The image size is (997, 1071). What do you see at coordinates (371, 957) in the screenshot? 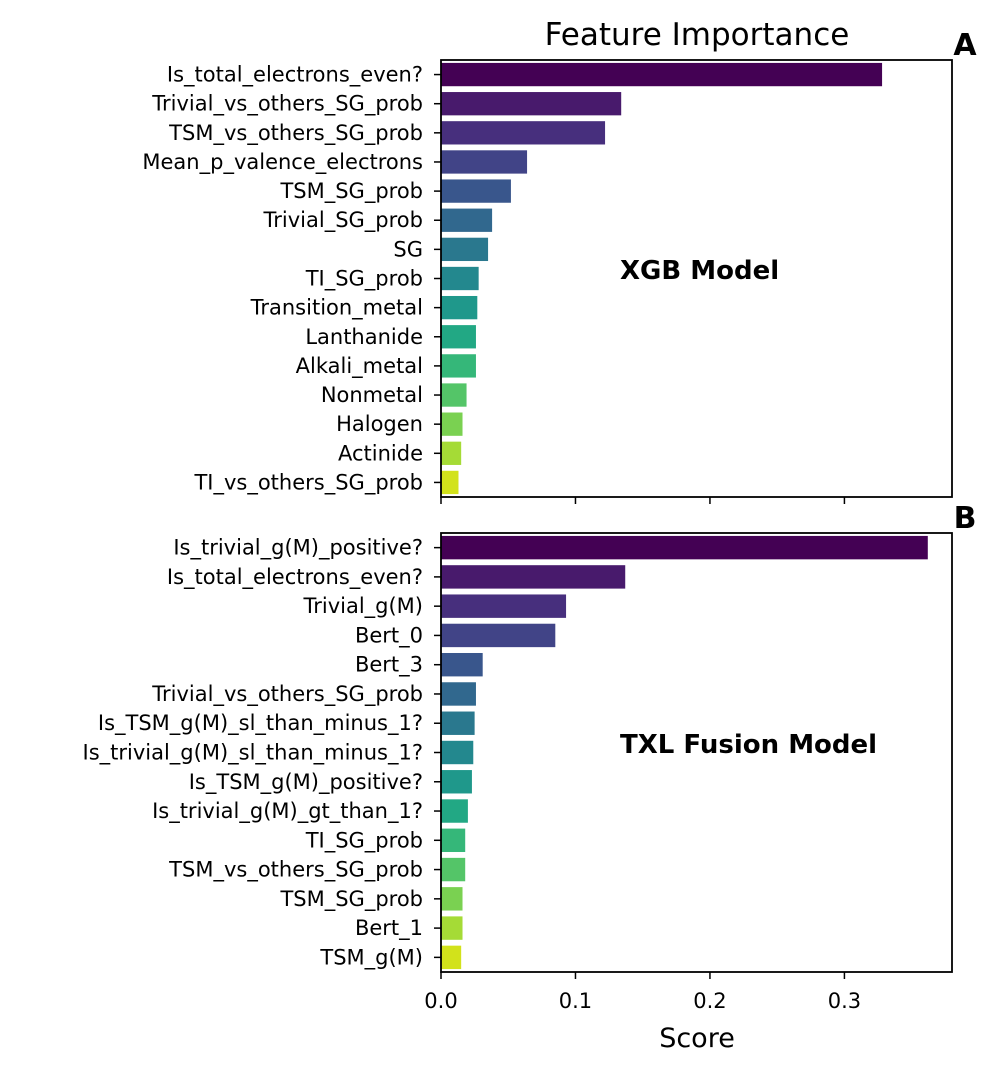
I see `category-label: TSM_g(M)` at bounding box center [371, 957].